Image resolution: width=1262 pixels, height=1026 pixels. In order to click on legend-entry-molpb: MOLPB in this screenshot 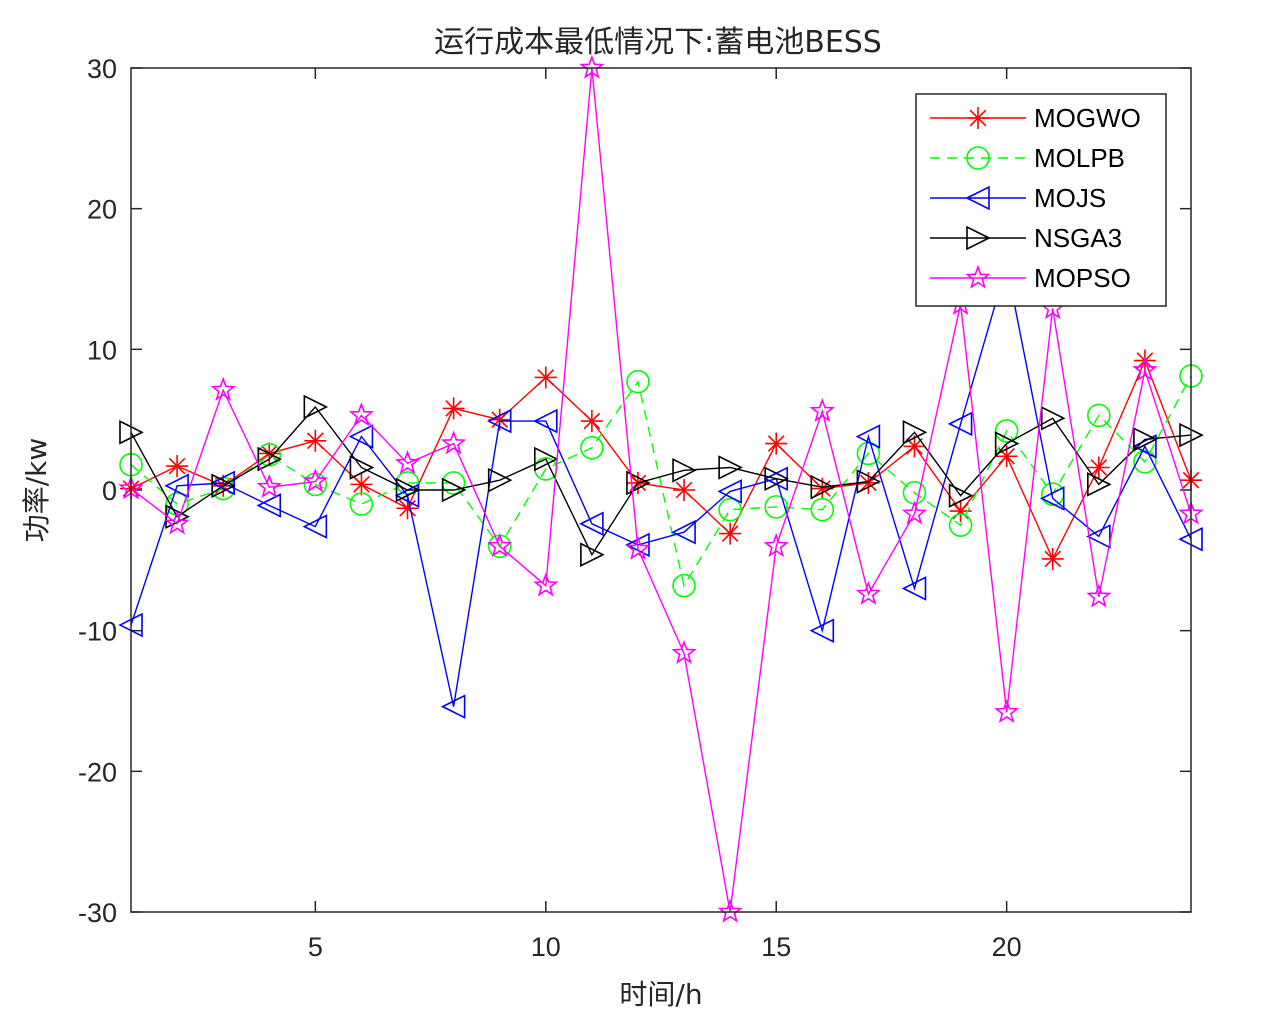, I will do `click(1027, 158)`.